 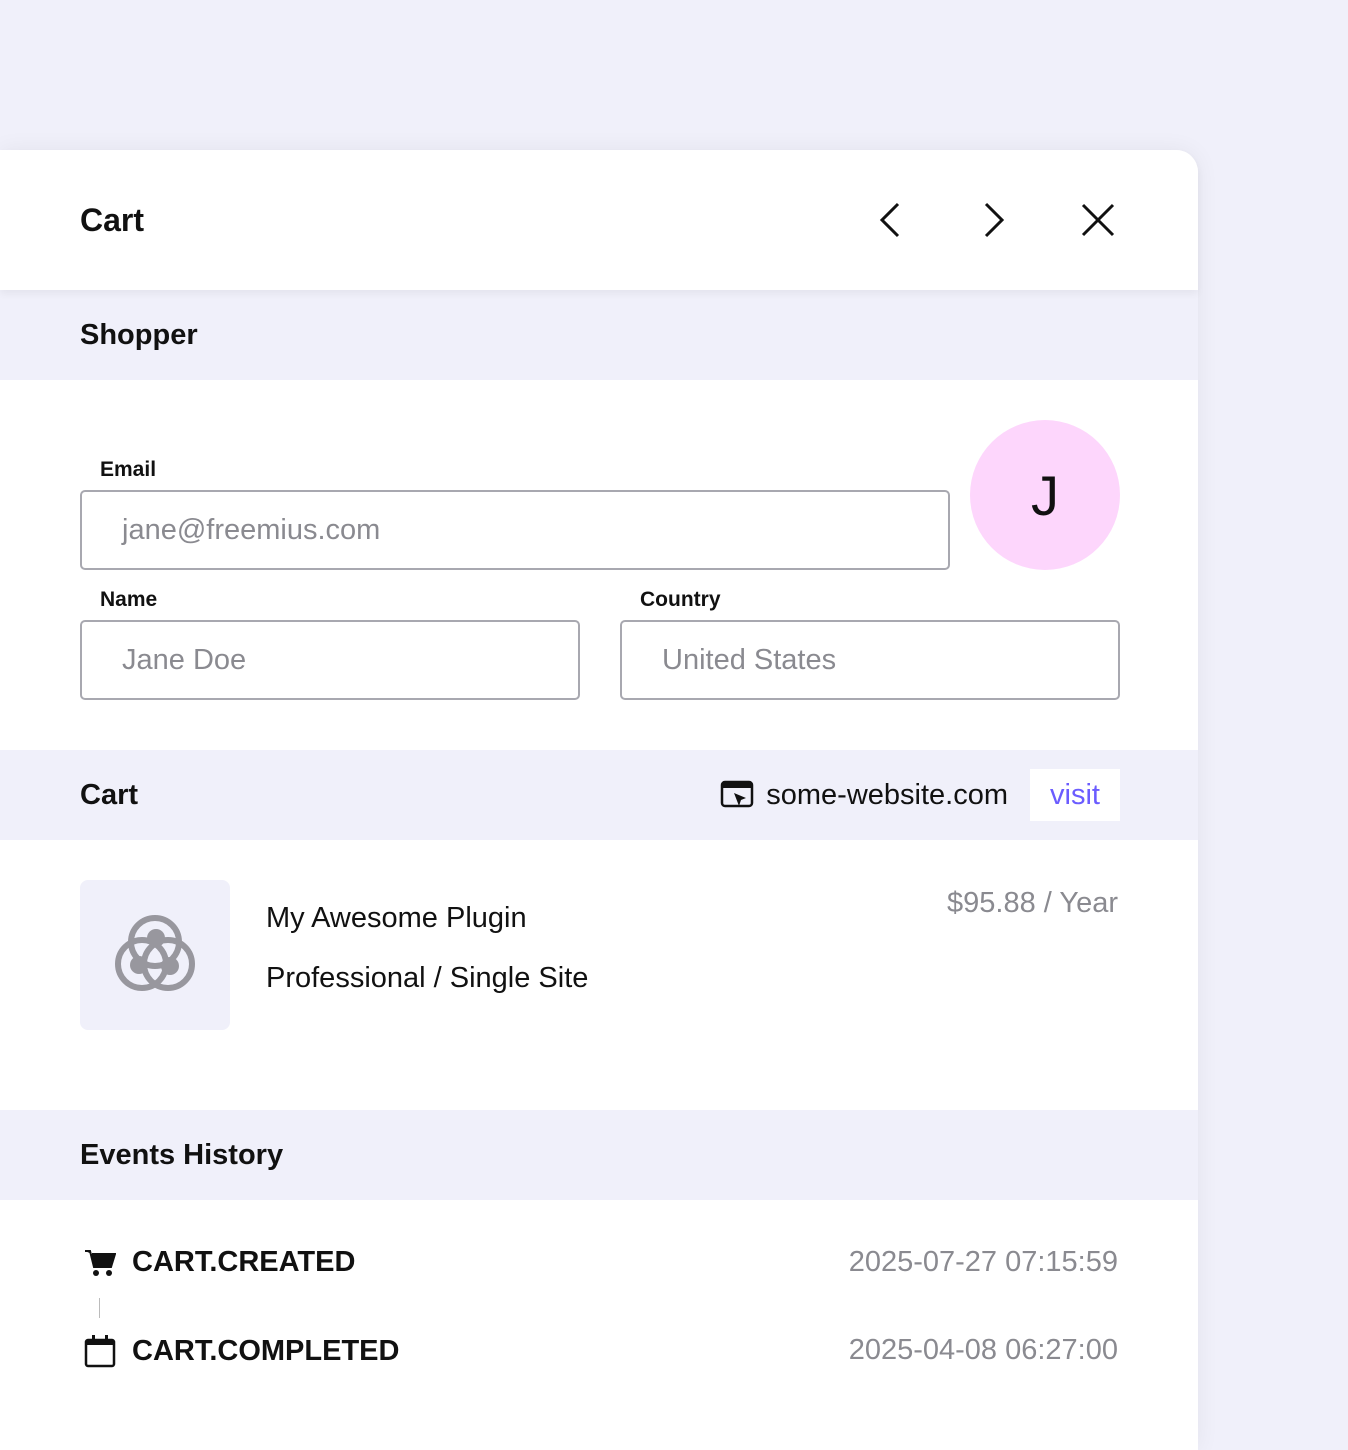 I want to click on events-section-header: Events History, so click(x=599, y=1155).